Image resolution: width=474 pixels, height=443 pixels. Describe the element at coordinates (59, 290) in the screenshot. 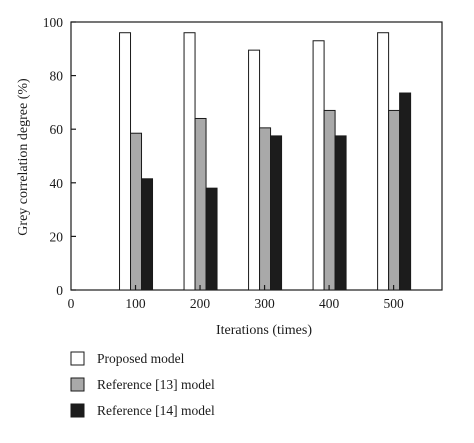

I see `y-tick-label: 0` at that location.